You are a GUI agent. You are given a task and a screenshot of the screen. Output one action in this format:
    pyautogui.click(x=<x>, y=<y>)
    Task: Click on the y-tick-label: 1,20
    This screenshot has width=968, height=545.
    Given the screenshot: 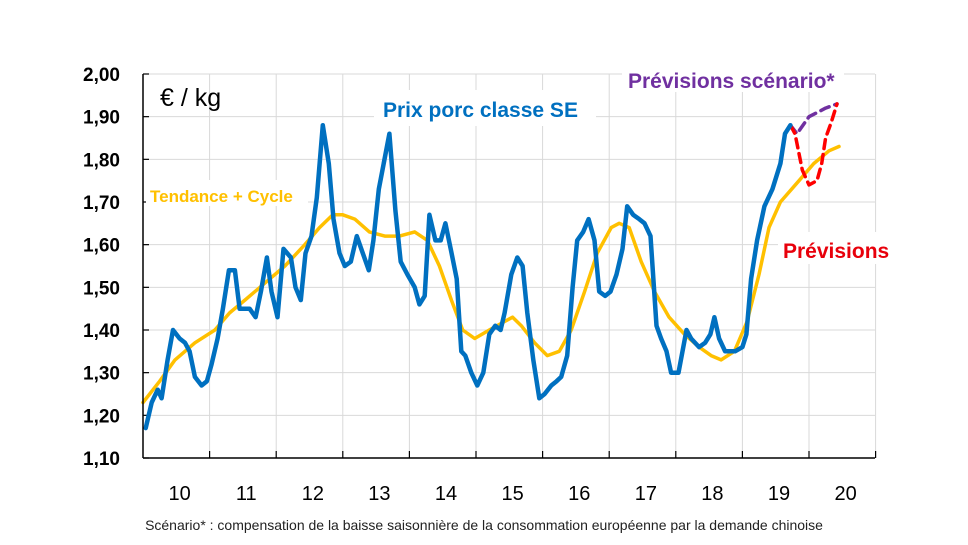 What is the action you would take?
    pyautogui.click(x=101, y=416)
    